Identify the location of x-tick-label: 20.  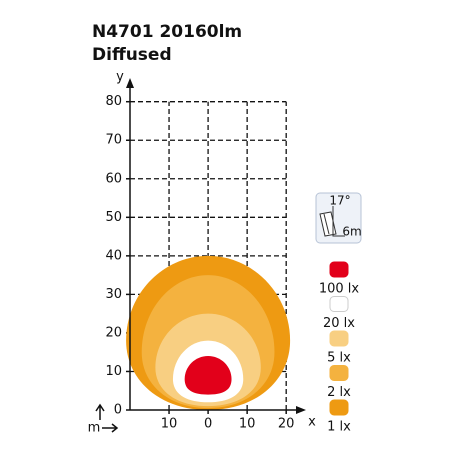
(286, 424).